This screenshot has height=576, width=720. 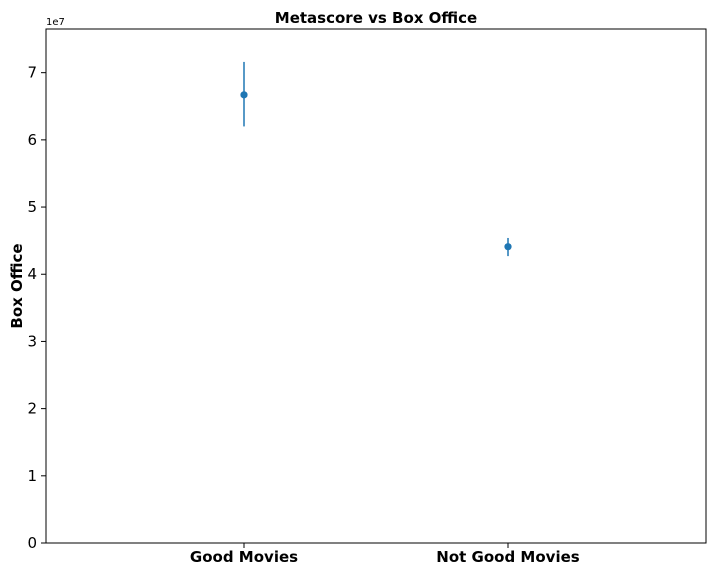 What do you see at coordinates (32, 409) in the screenshot?
I see `y-tick-label: 2` at bounding box center [32, 409].